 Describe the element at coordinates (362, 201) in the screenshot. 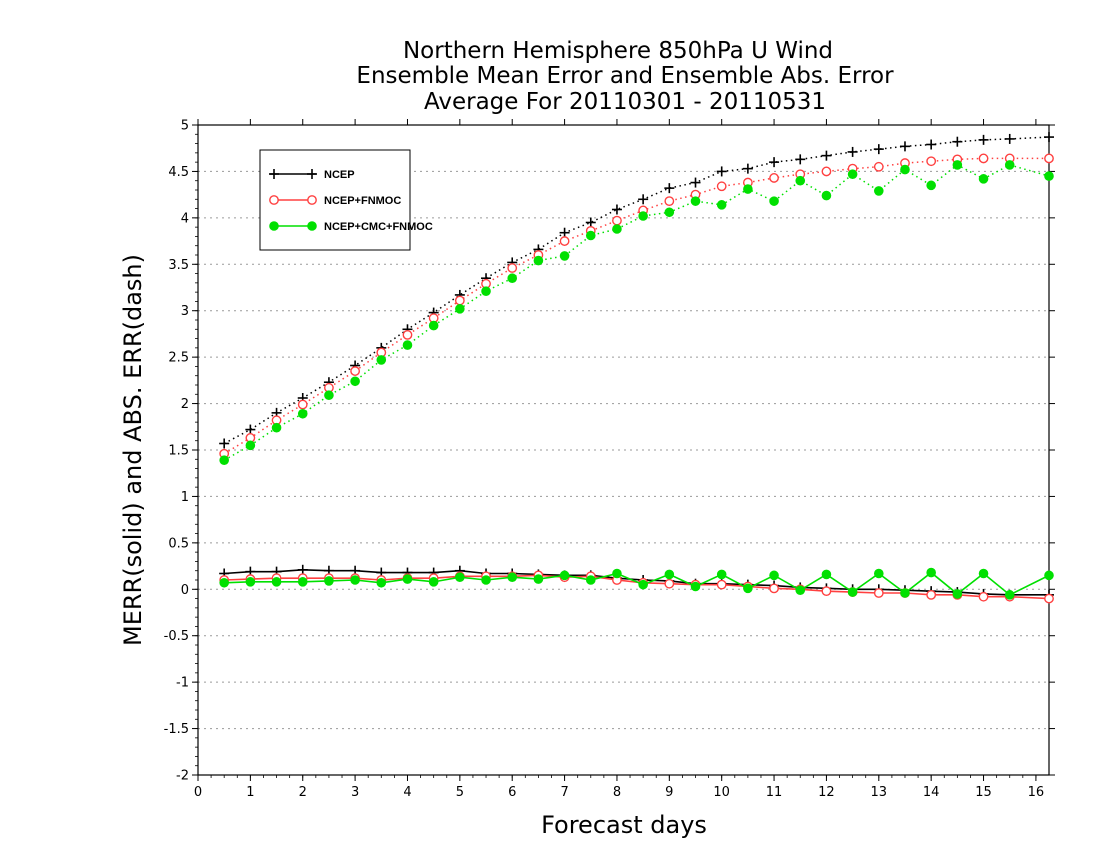

I see `legend-label: NCEP+FNMOC` at that location.